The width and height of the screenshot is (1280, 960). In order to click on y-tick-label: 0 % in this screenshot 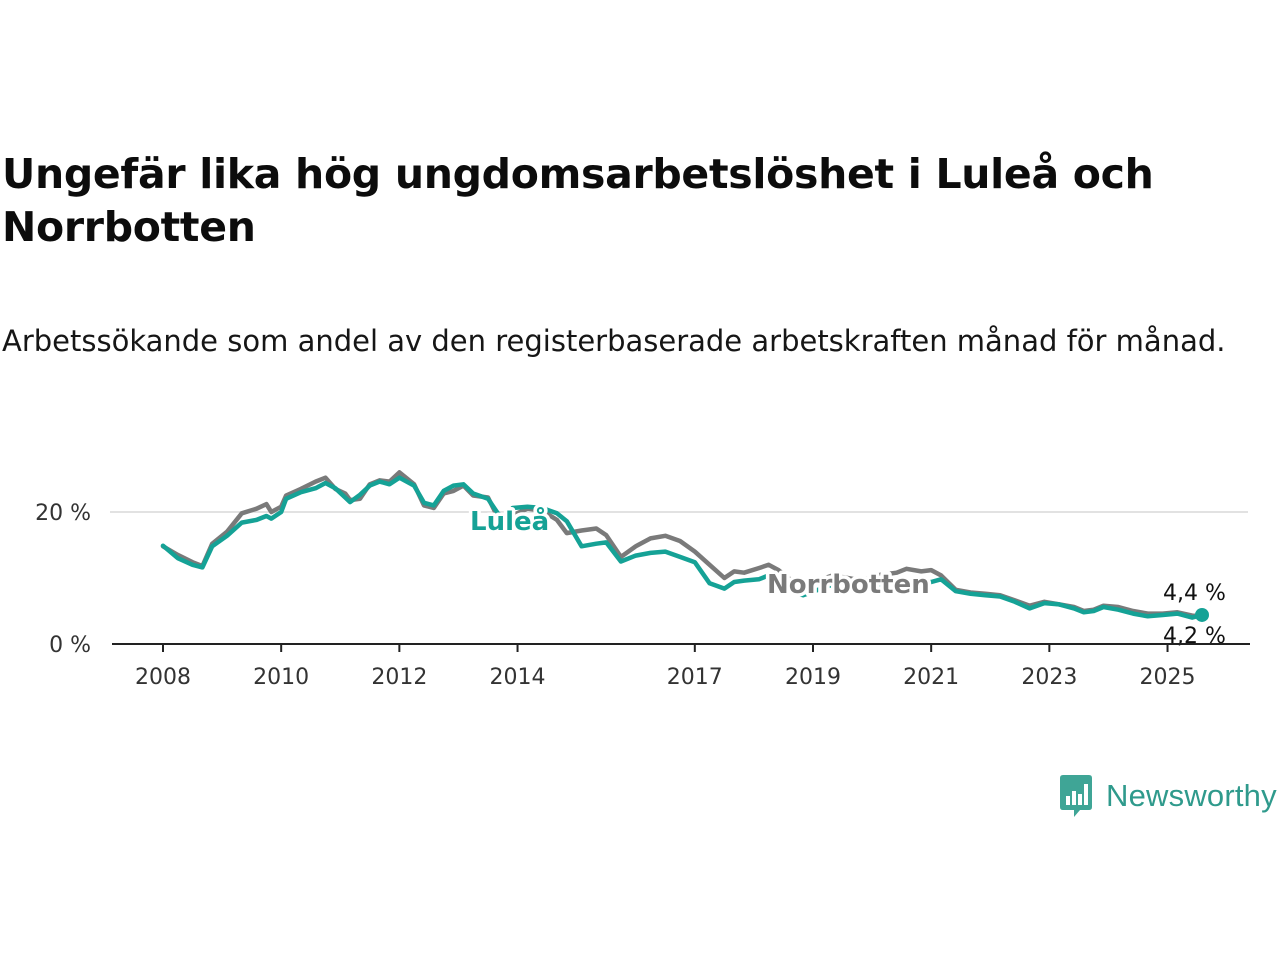, I will do `click(70, 645)`.